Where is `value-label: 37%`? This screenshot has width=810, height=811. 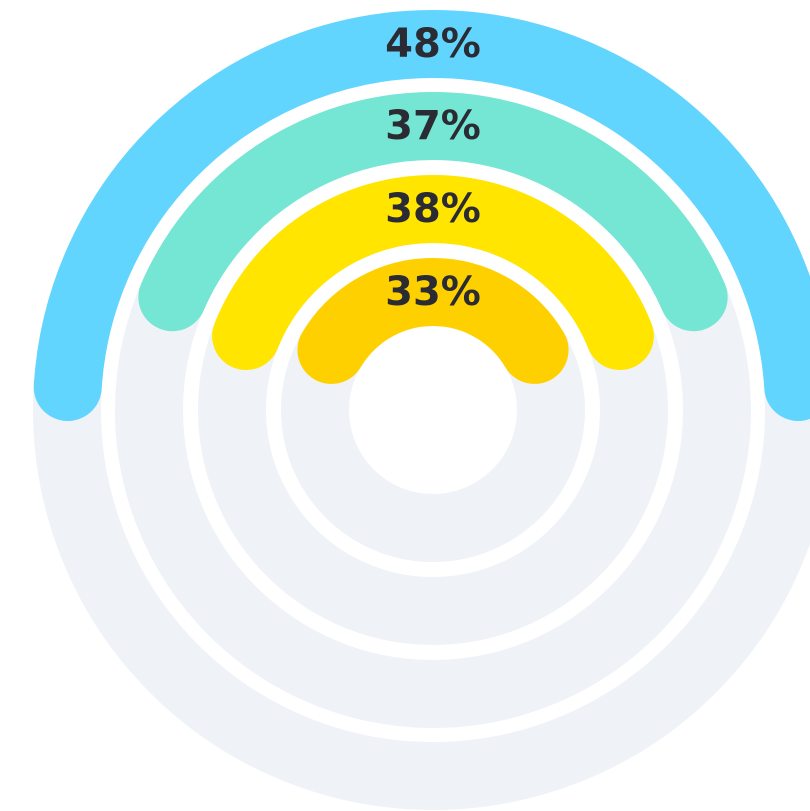
value-label: 37% is located at coordinates (433, 126).